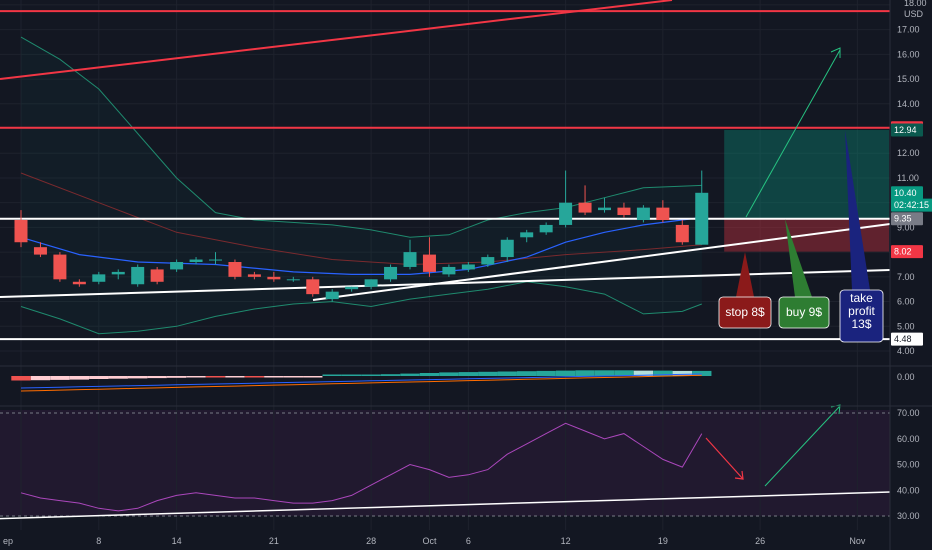 The image size is (932, 550). I want to click on currency-label: USD, so click(914, 14).